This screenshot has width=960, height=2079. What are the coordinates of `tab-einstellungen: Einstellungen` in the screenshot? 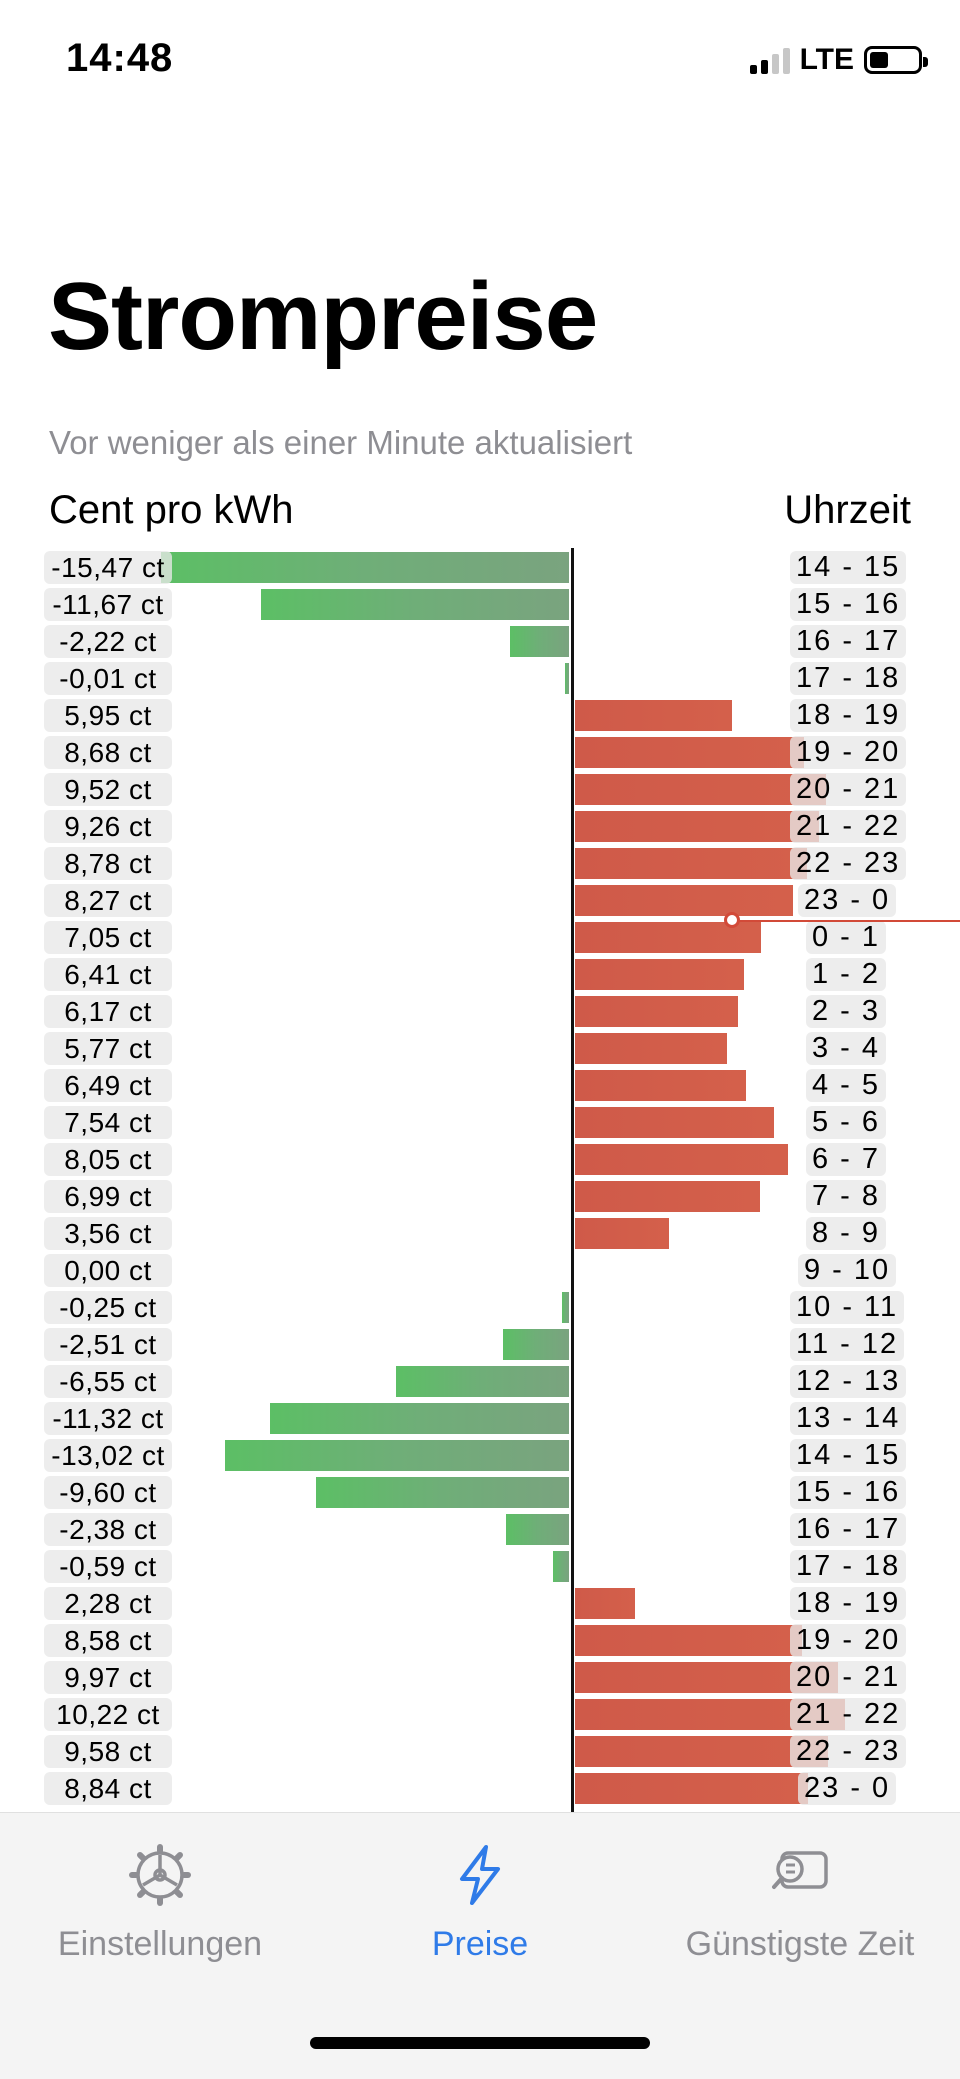 It's located at (160, 1903).